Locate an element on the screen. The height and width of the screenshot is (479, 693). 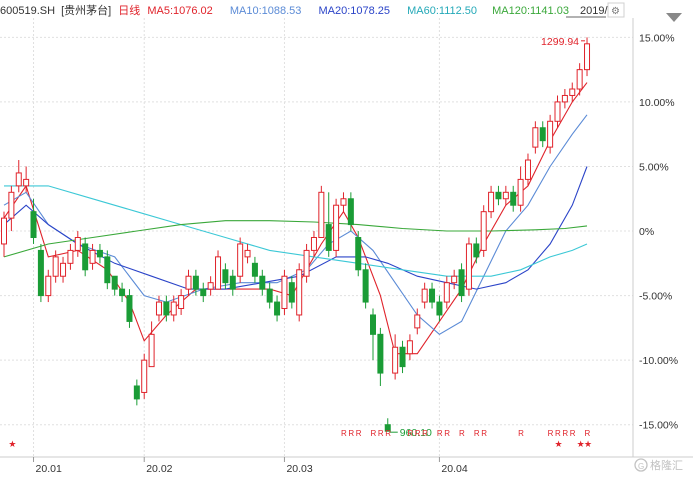
signal-markers: R R R R R R R R R R R R R R R R R R R R★ ★ ★ ★ is located at coordinates (300, 439).